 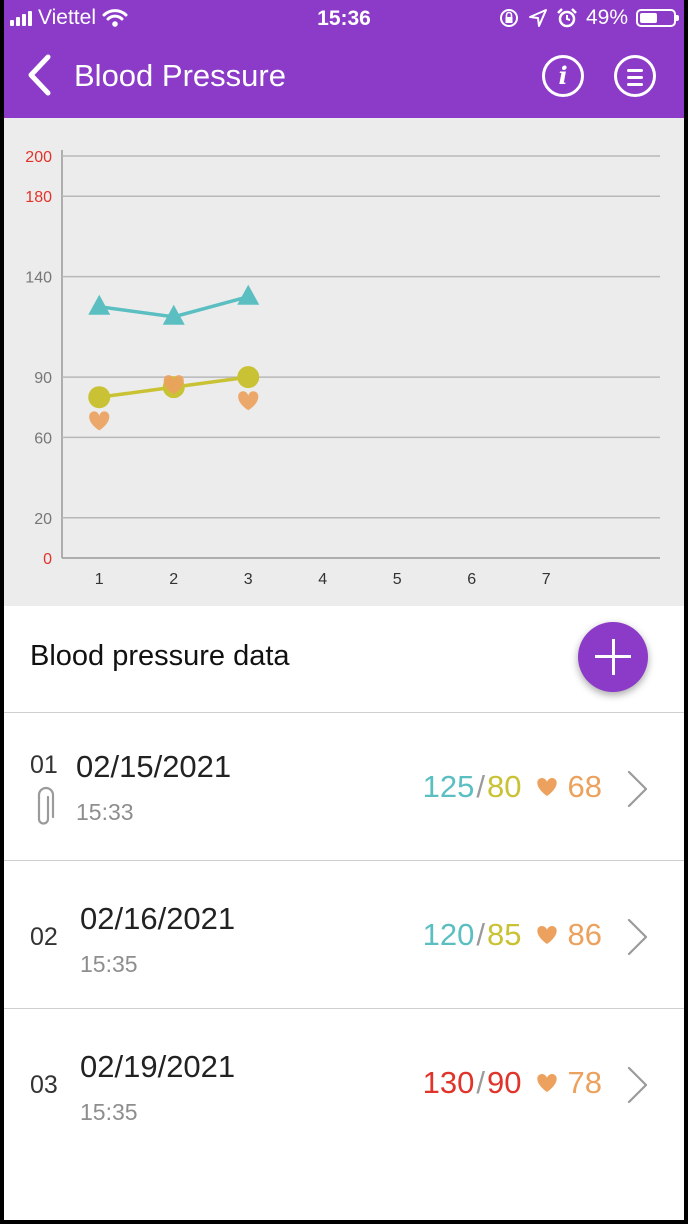 I want to click on carrier-name: Viettel, so click(x=67, y=17).